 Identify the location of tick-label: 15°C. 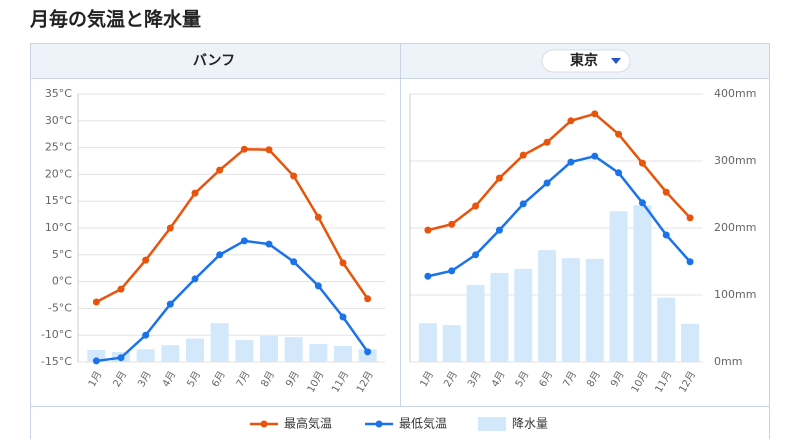
(58, 200).